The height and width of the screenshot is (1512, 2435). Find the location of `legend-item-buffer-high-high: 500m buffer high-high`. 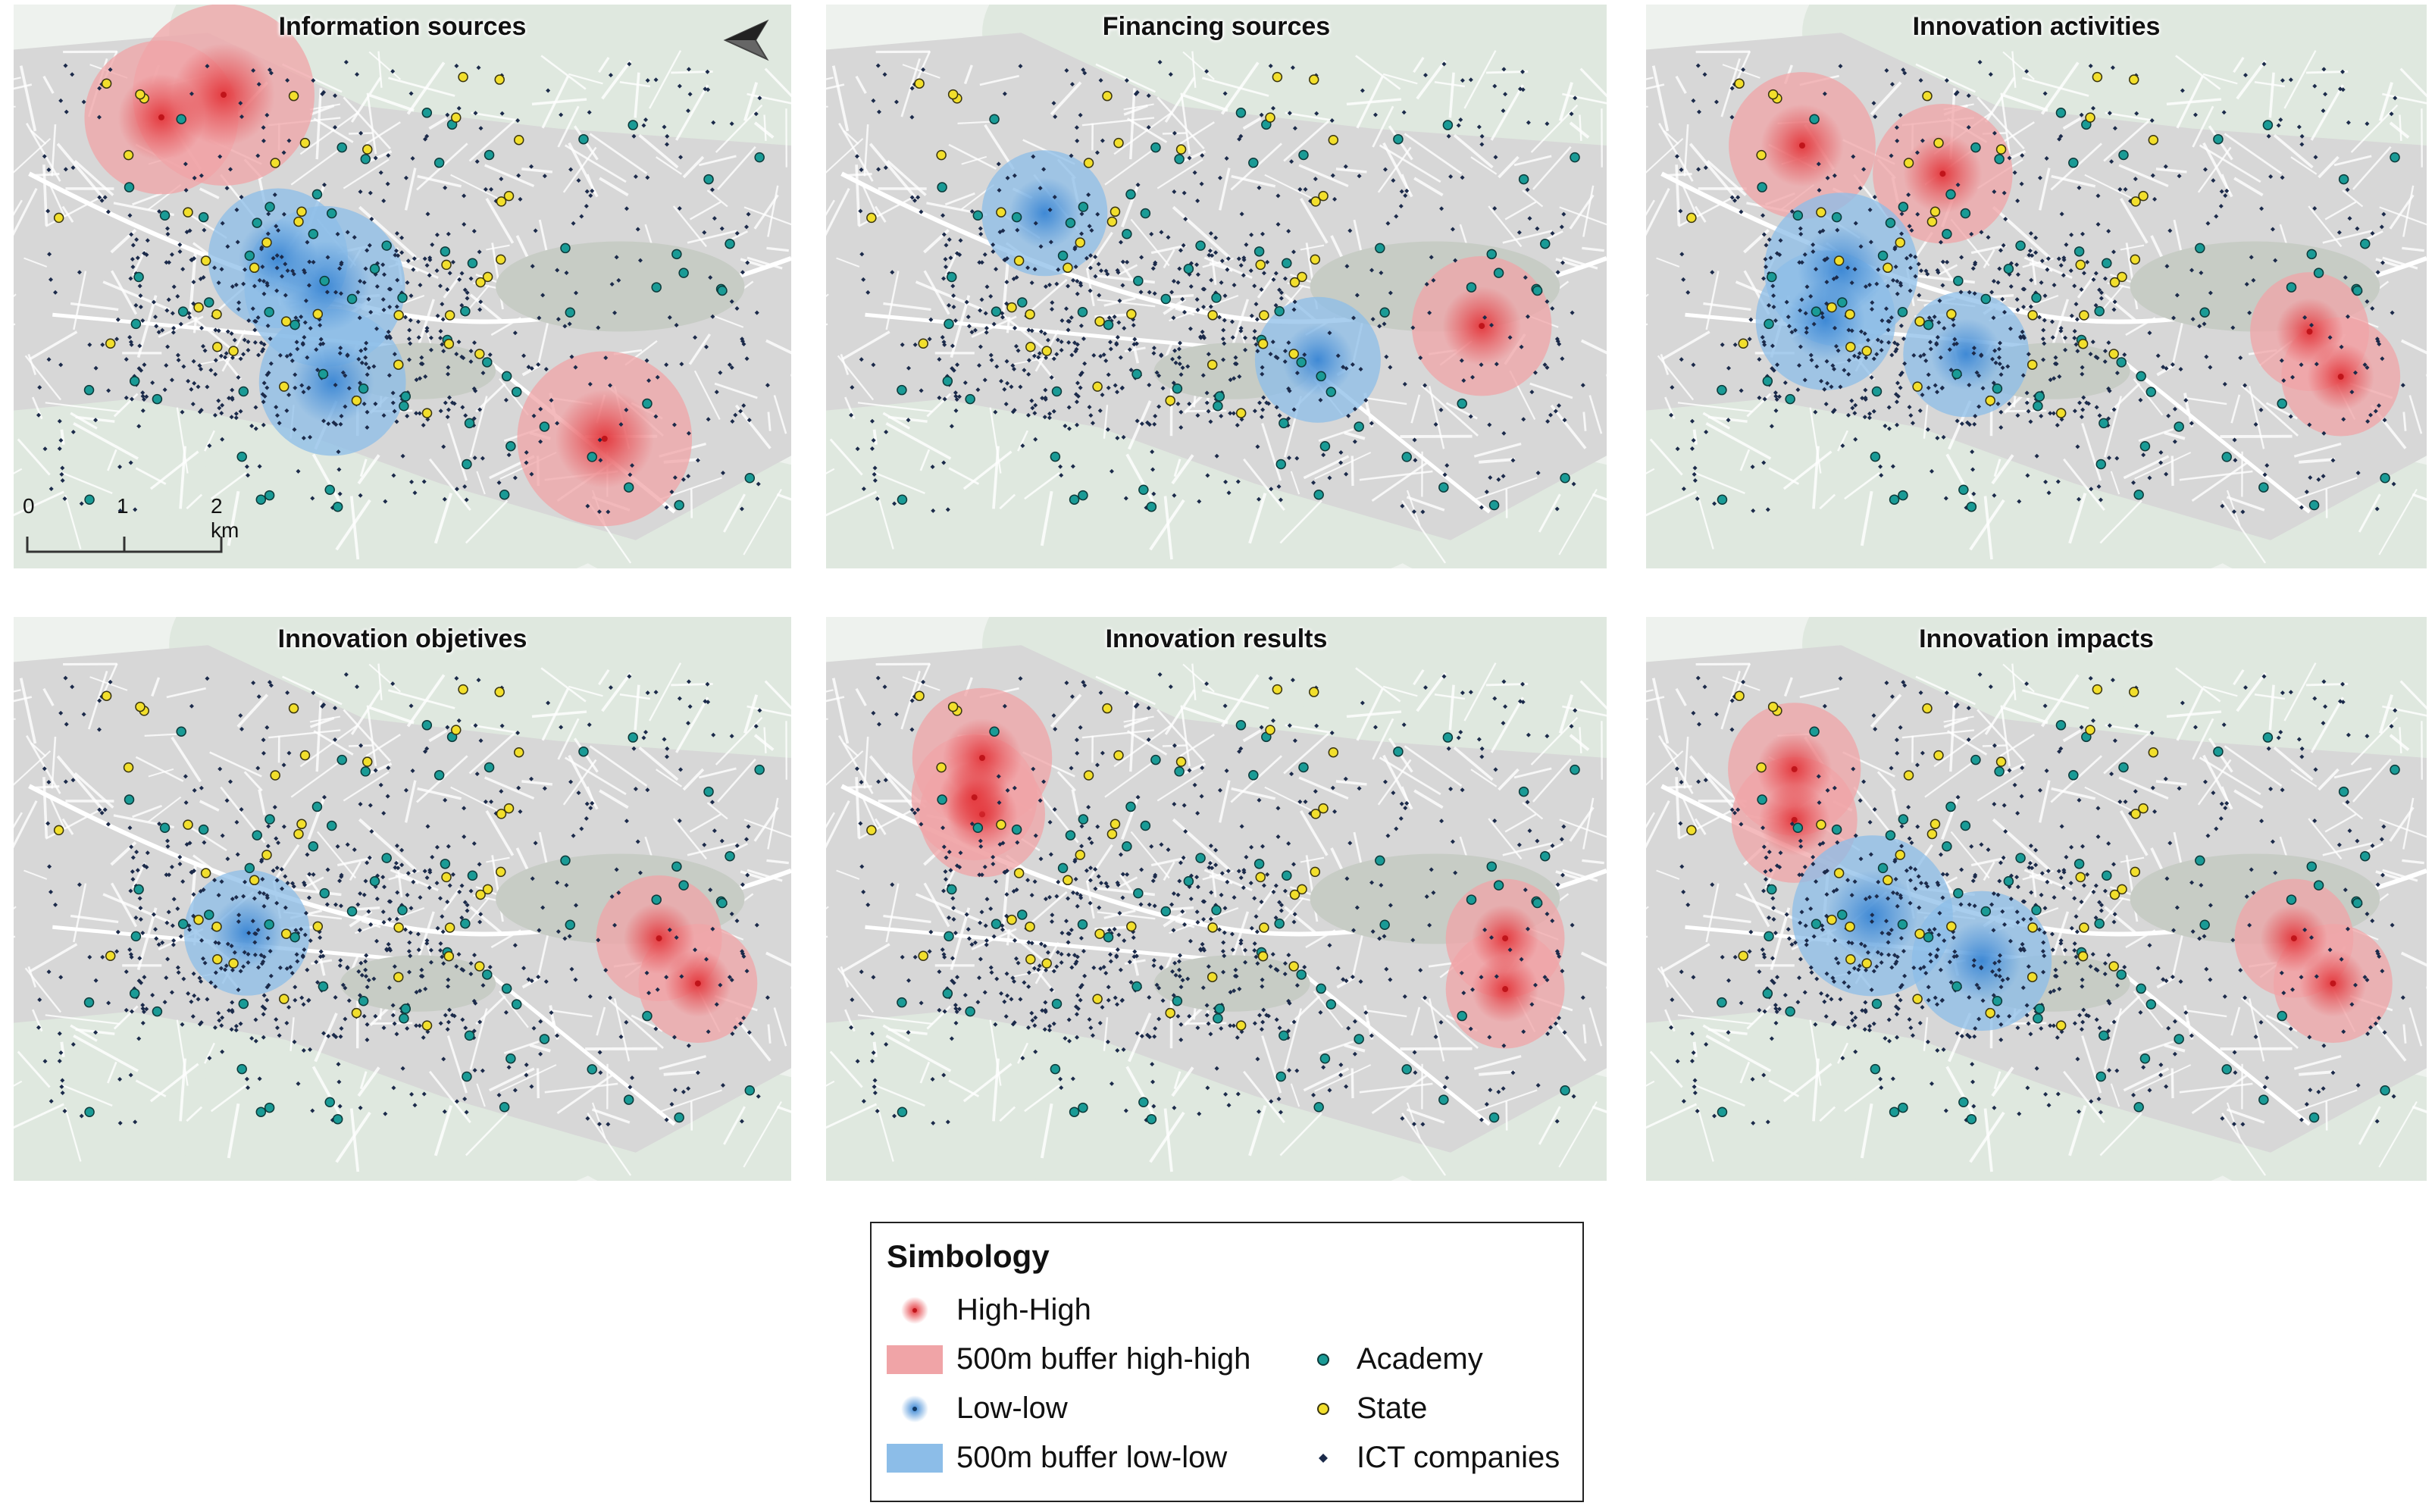

legend-item-buffer-high-high: 500m buffer high-high is located at coordinates (1068, 1359).